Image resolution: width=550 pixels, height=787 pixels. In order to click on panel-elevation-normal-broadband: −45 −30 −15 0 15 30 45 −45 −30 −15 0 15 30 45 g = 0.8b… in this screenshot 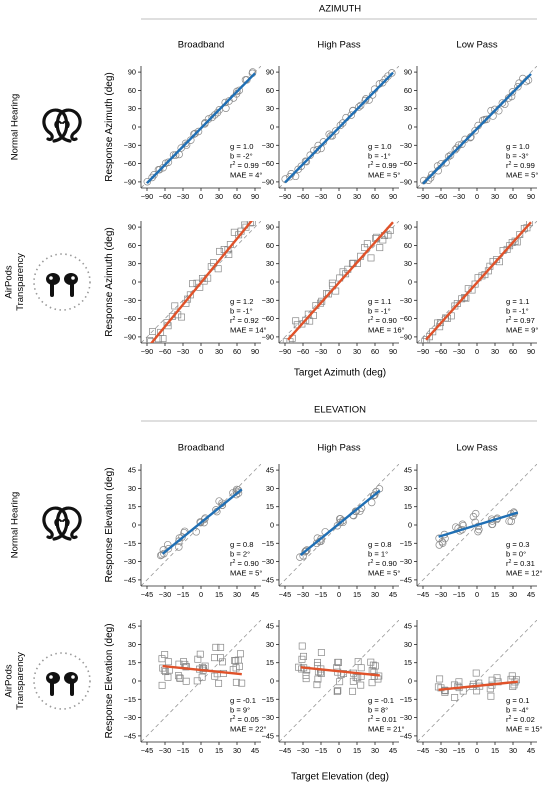, I will do `click(183, 531)`.